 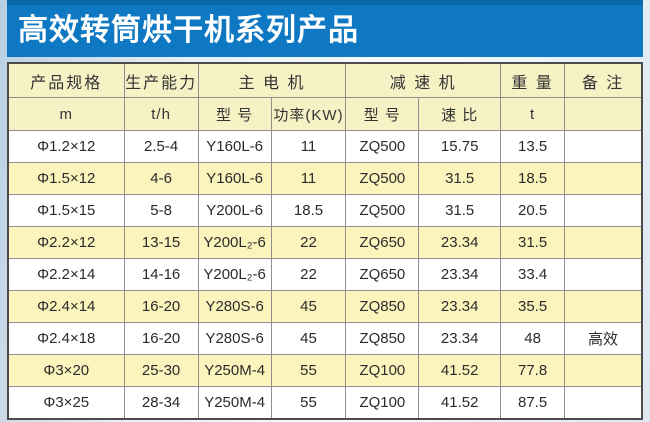 What do you see at coordinates (66, 242) in the screenshot?
I see `spec-cell: Φ2.2×12` at bounding box center [66, 242].